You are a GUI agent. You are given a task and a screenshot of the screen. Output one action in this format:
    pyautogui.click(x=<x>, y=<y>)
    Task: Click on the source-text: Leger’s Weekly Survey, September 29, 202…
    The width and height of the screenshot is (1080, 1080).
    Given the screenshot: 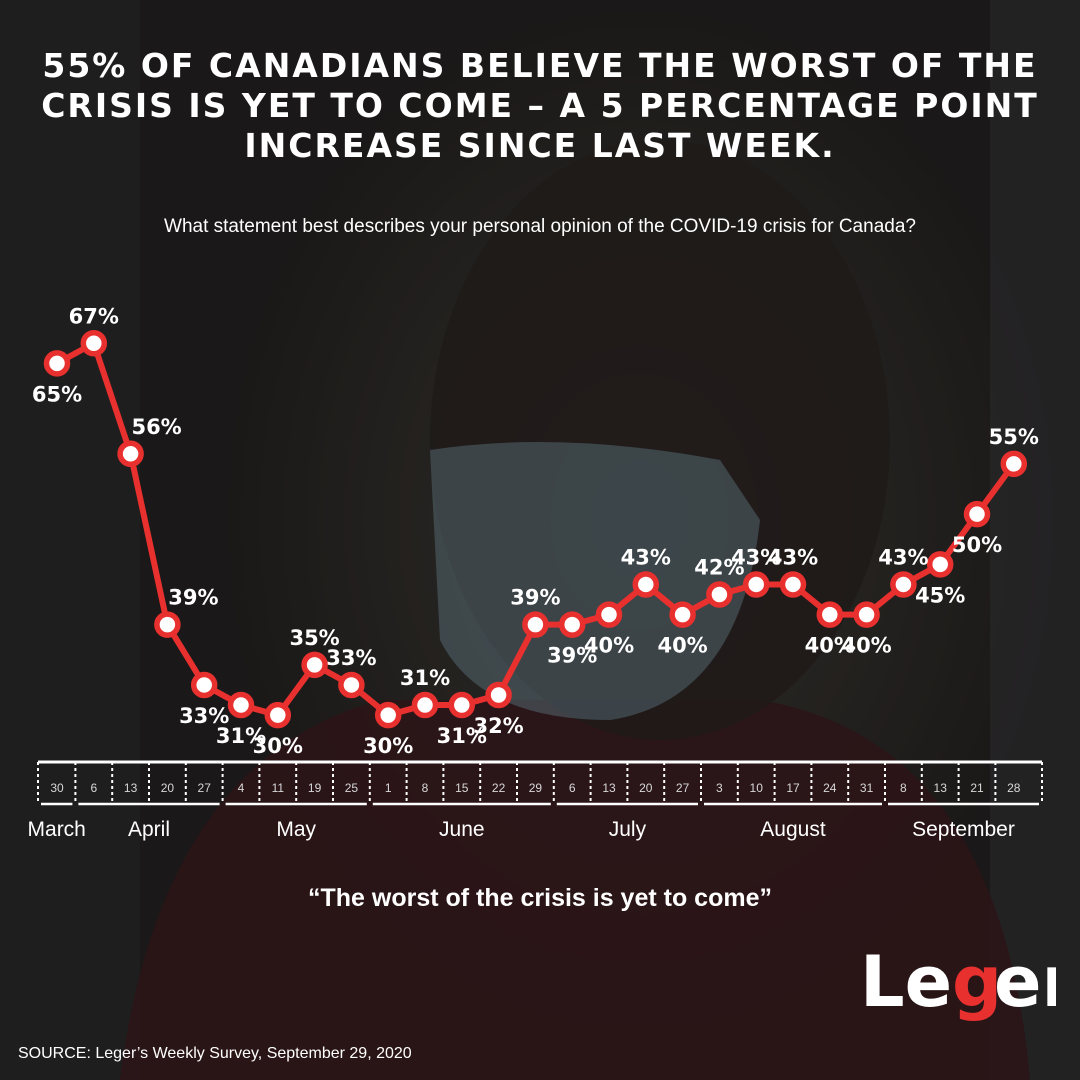 What is the action you would take?
    pyautogui.click(x=251, y=1053)
    